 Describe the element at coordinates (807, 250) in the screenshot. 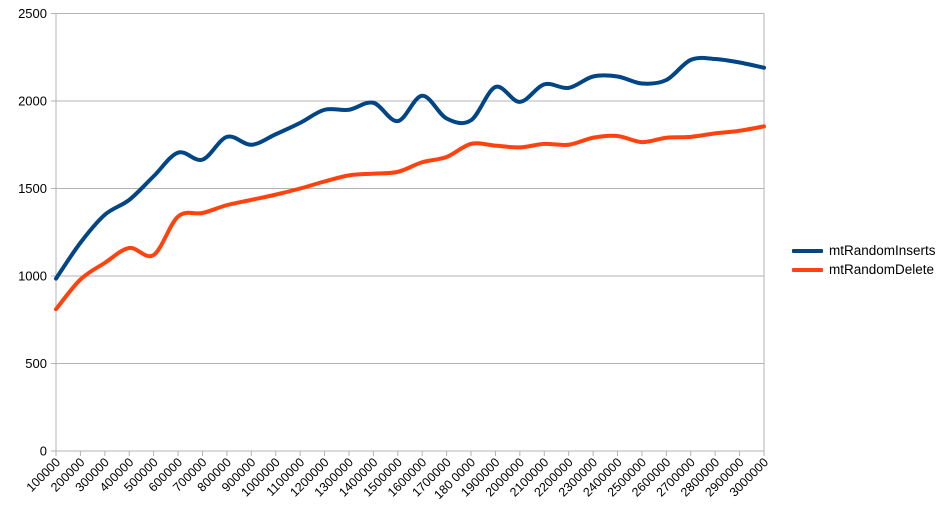

I see `series-1-line-swatch` at that location.